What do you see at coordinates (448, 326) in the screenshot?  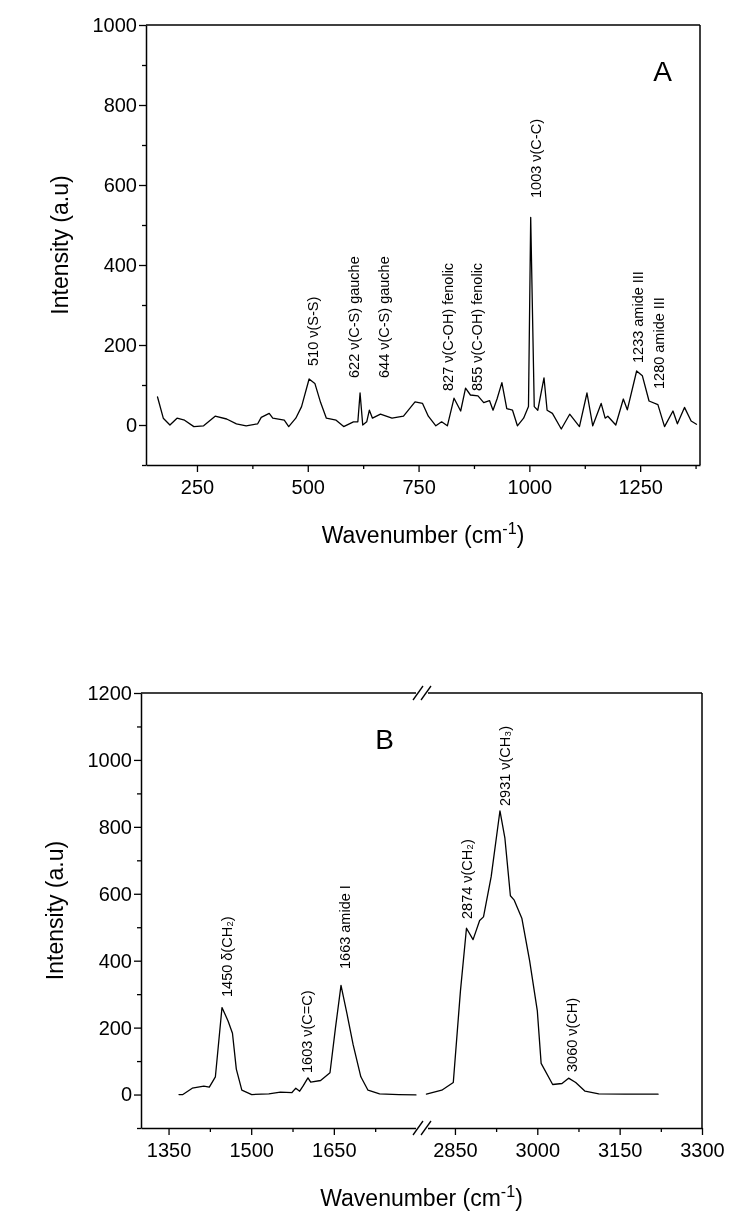 I see `annotation: 827 ν(C-OH) fenolic` at bounding box center [448, 326].